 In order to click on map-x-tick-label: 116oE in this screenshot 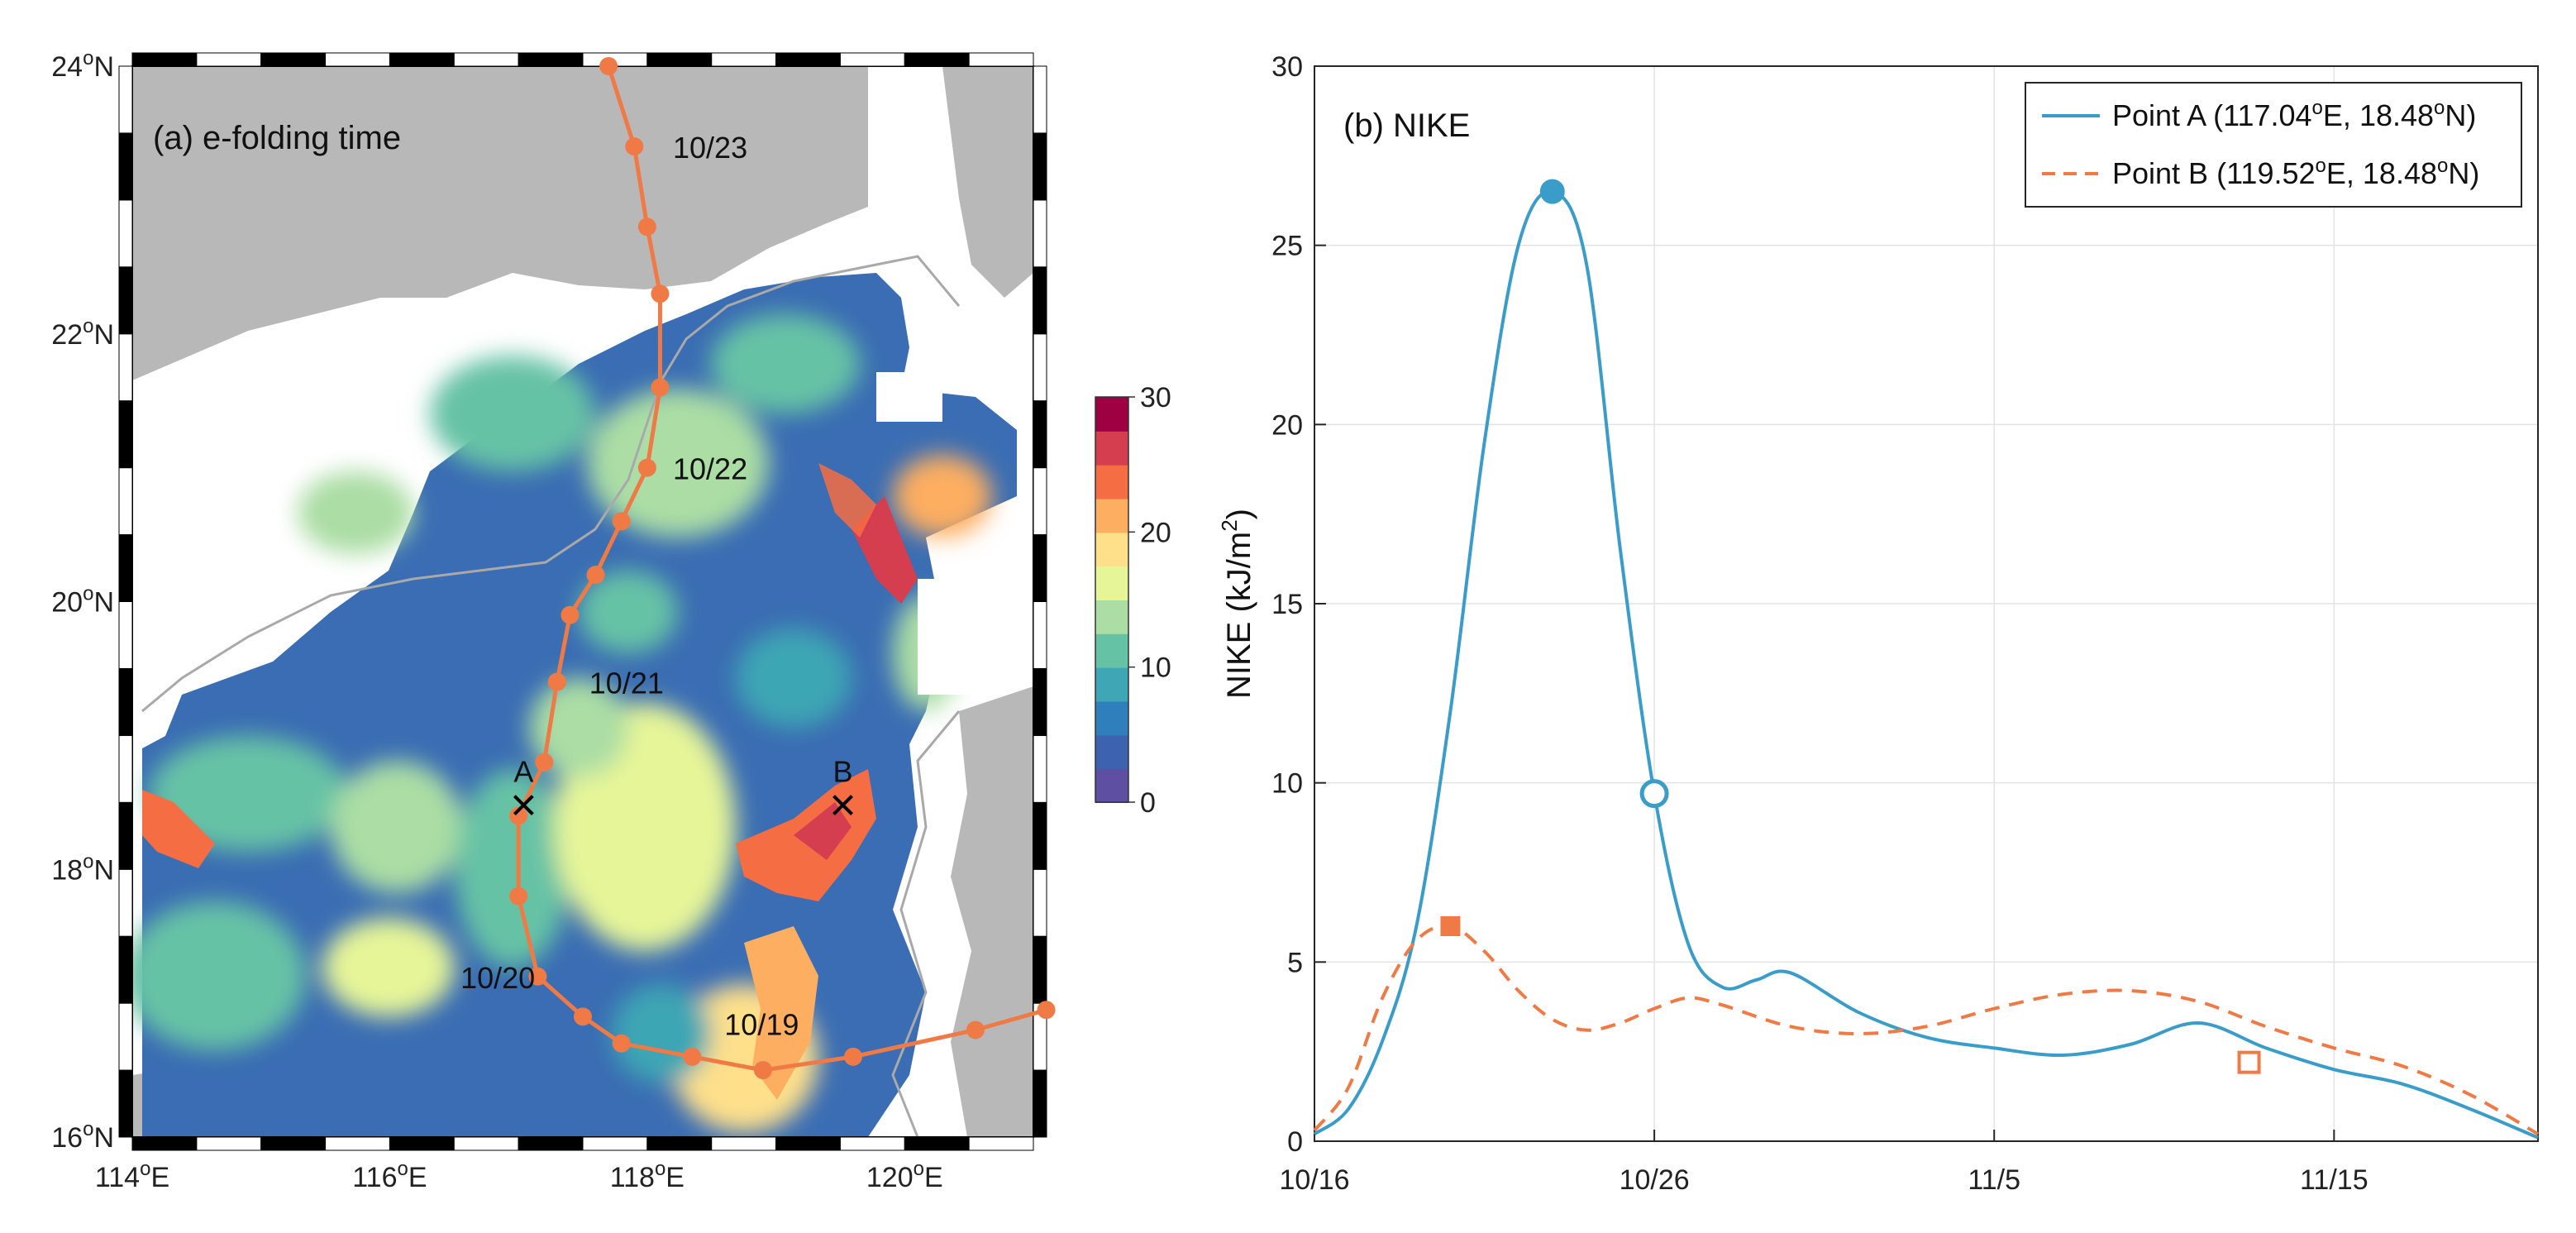, I will do `click(389, 1175)`.